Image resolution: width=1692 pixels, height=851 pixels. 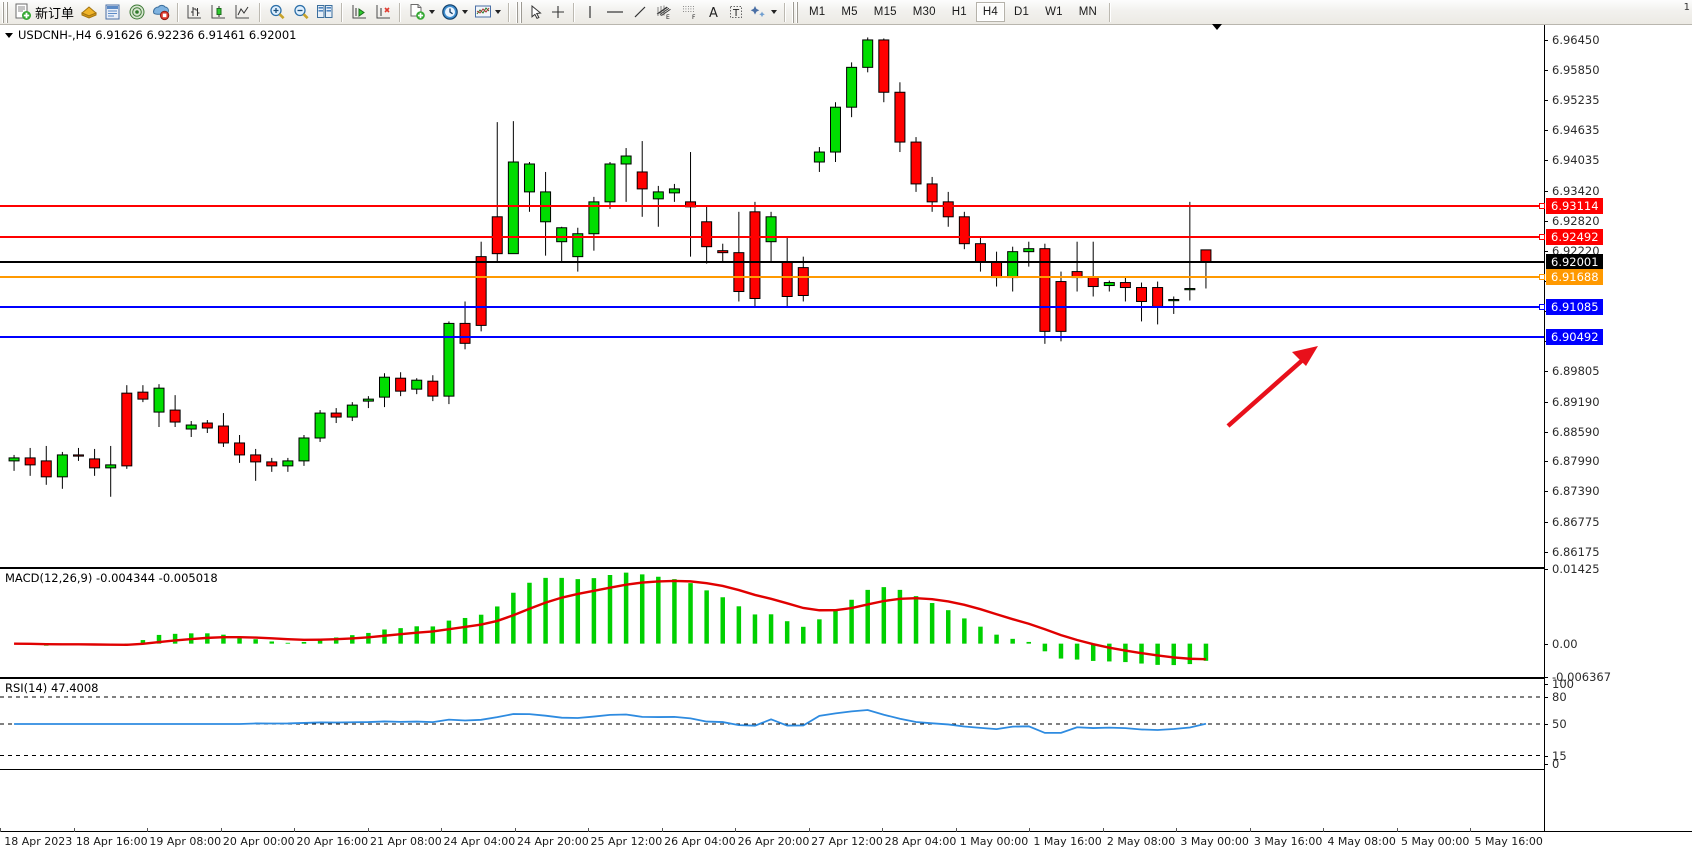 I want to click on horizontal-line-tool-button, so click(x=615, y=12).